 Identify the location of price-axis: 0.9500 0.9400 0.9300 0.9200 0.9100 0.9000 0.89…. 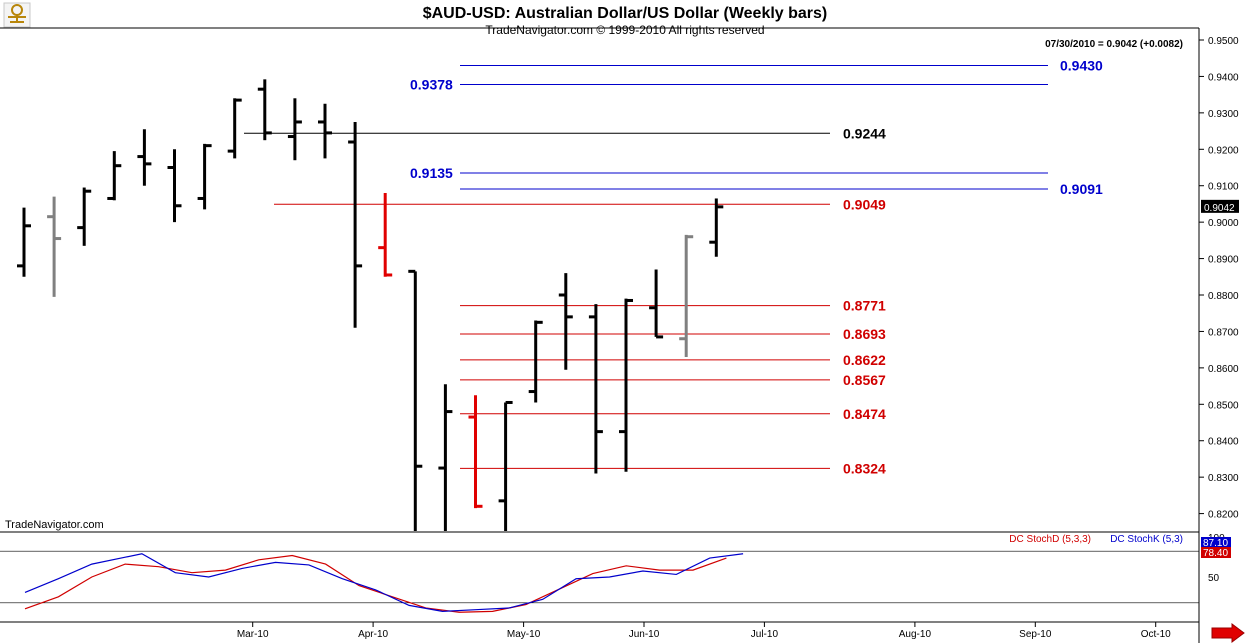
(1219, 278).